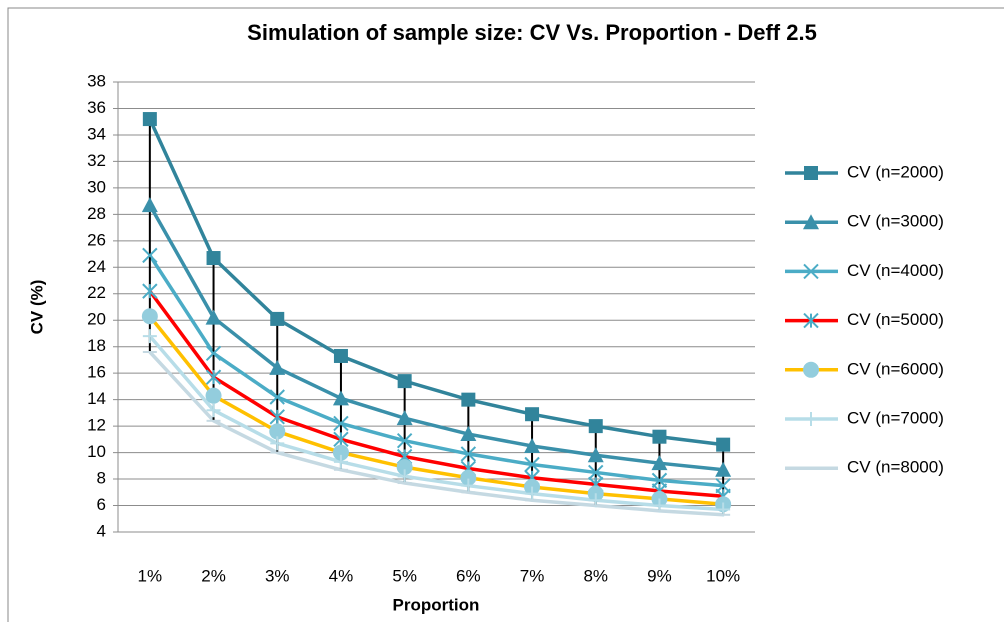 The width and height of the screenshot is (1004, 622). I want to click on legend-label: CV (n=7000), so click(895, 417).